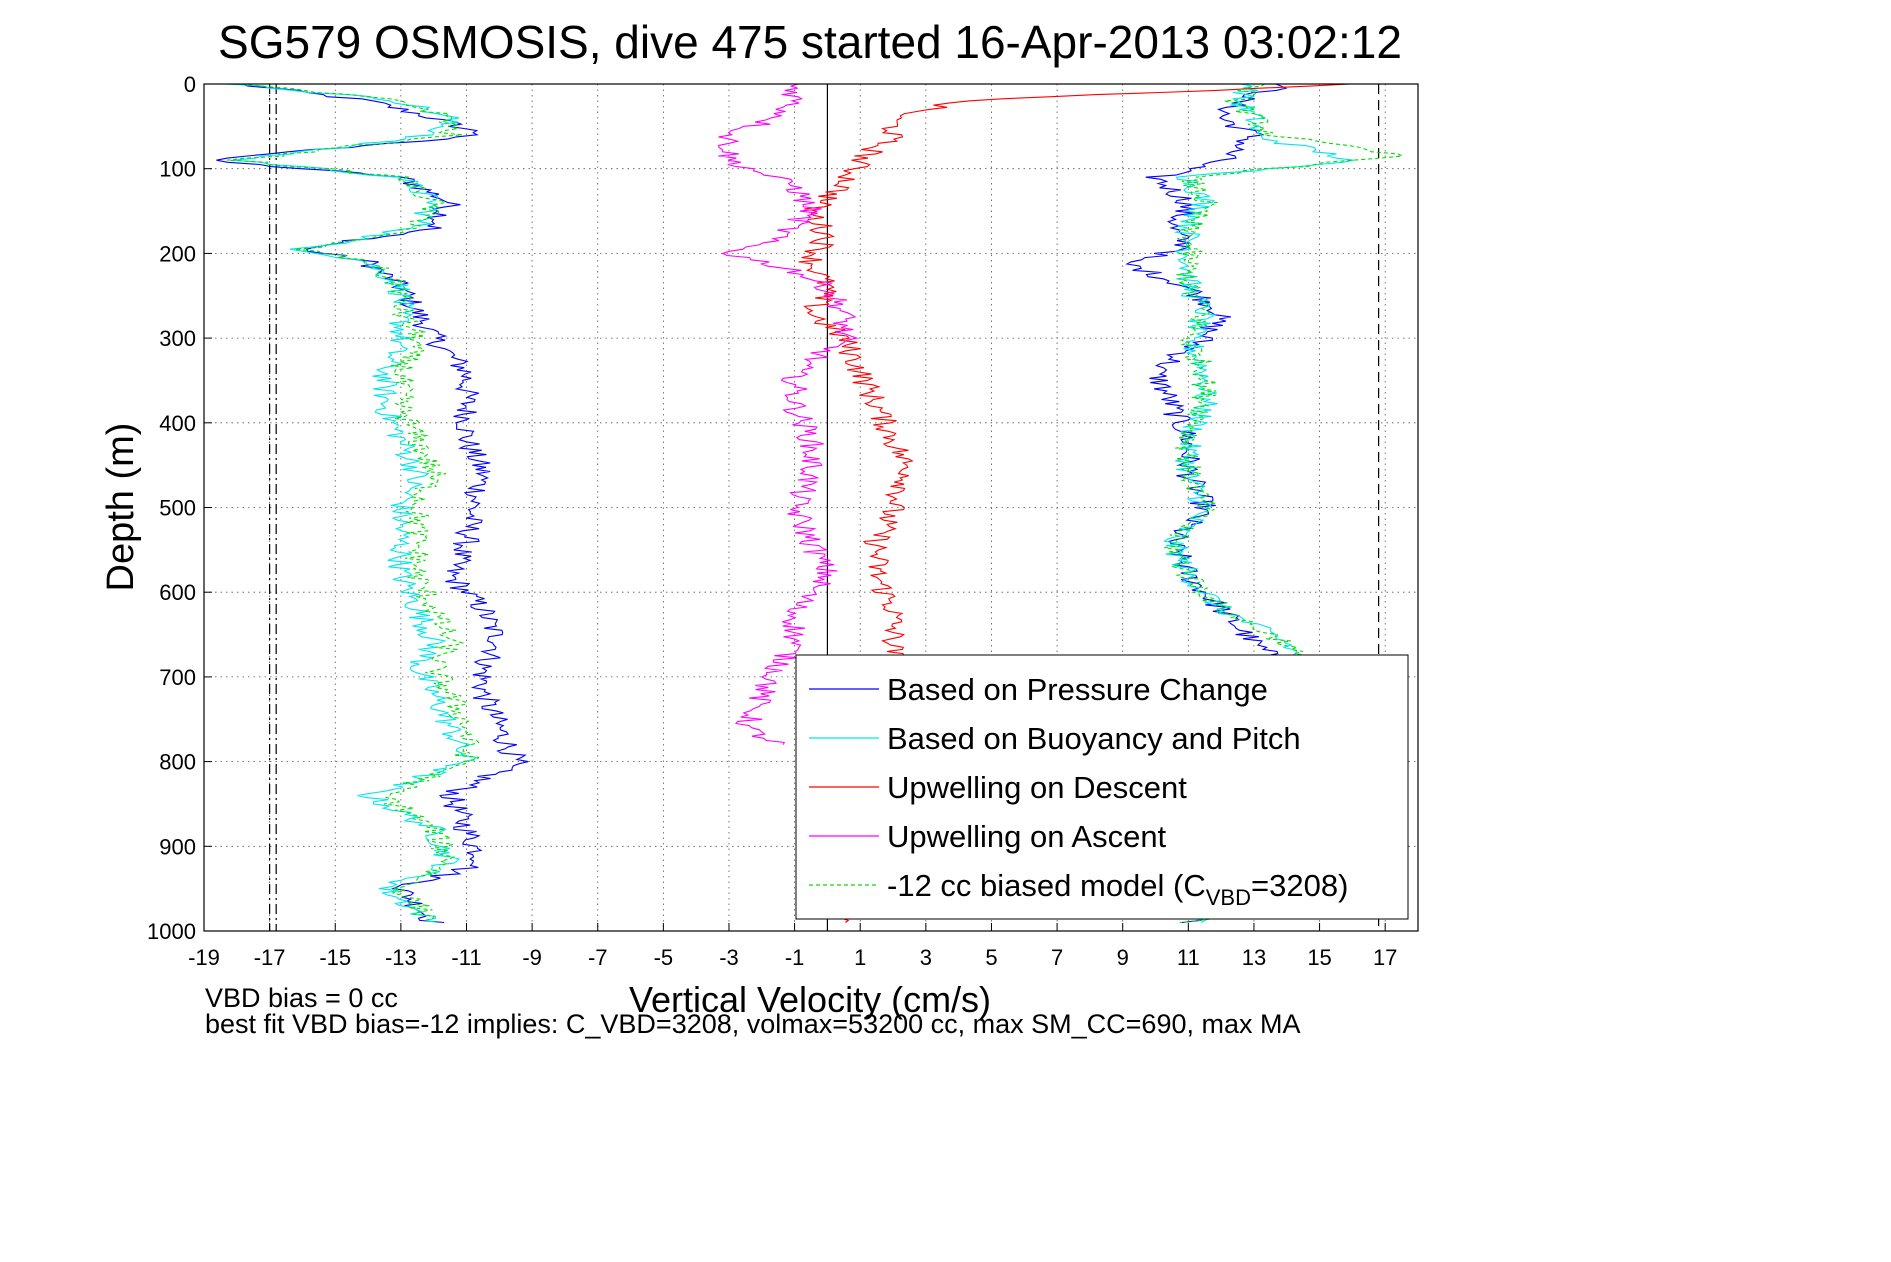 The width and height of the screenshot is (1891, 1262). I want to click on y-tick-label: 600, so click(177, 592).